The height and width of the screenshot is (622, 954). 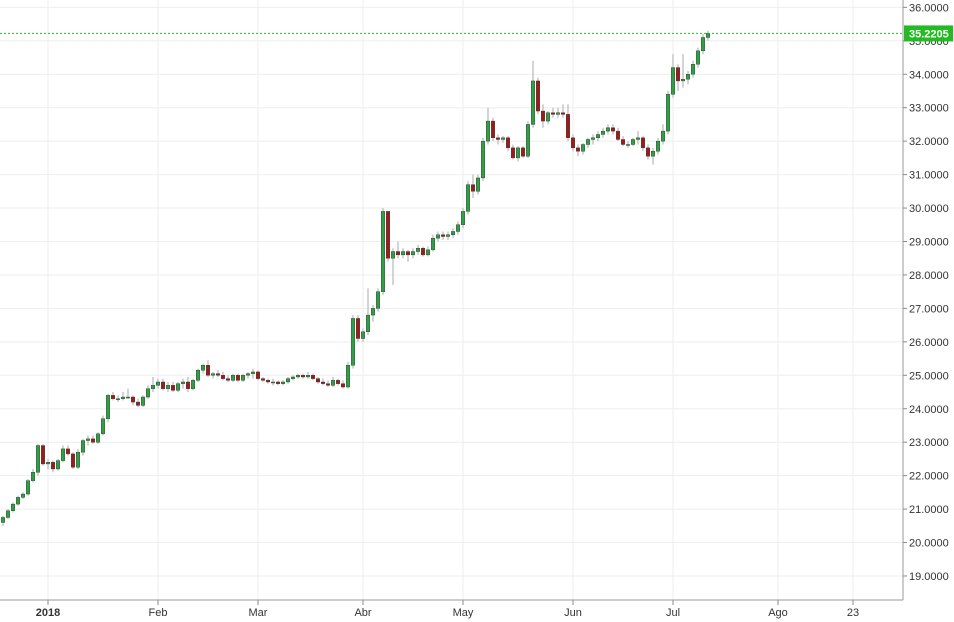 I want to click on y-tick-label: 34.0000, so click(x=929, y=75).